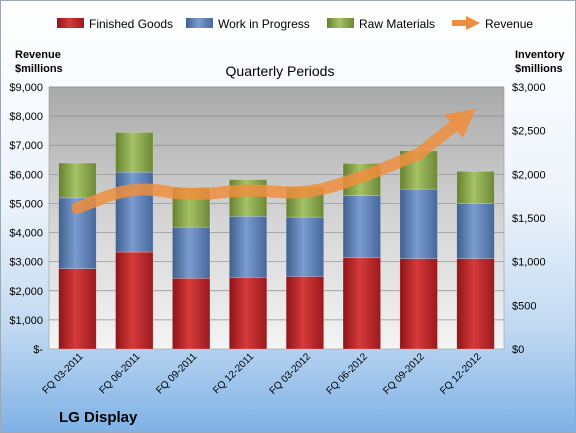 Image resolution: width=576 pixels, height=433 pixels. Describe the element at coordinates (98, 417) in the screenshot. I see `company-name: LG Display` at that location.